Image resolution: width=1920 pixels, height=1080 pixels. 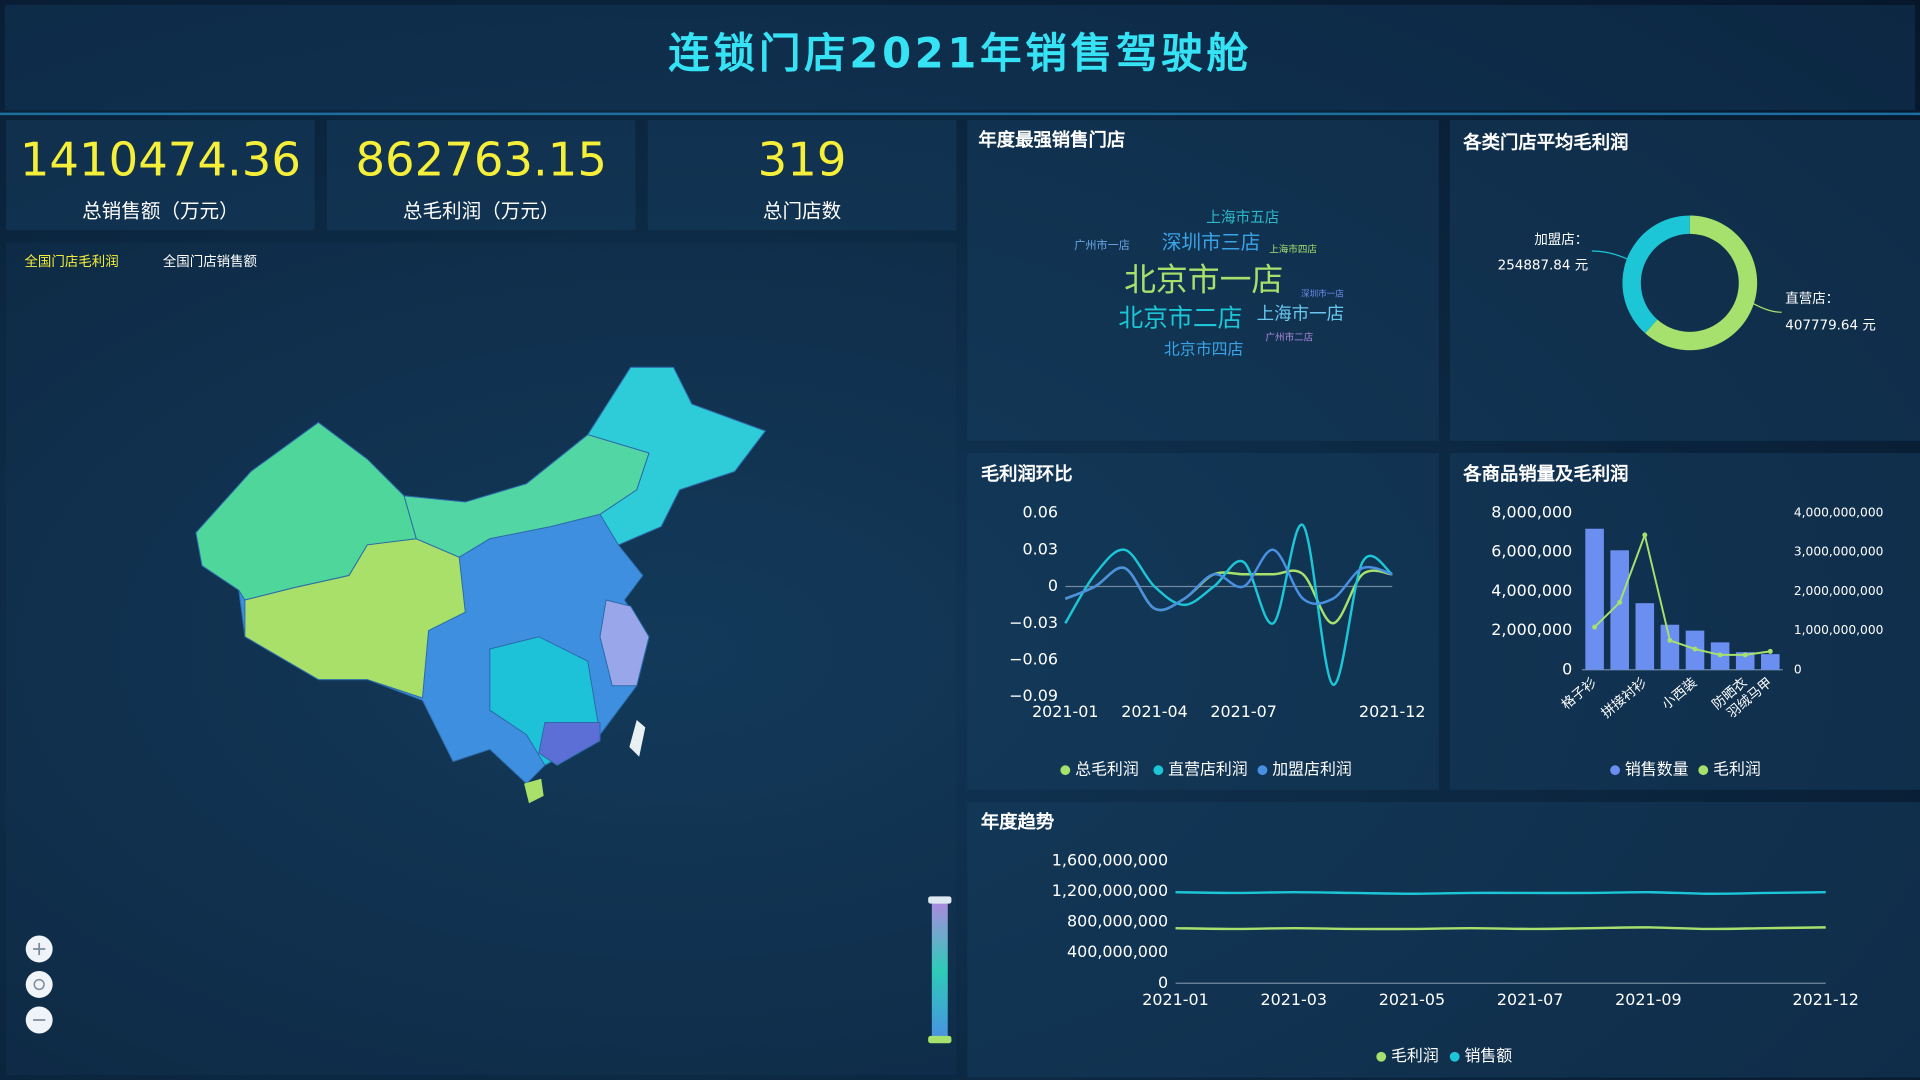 What do you see at coordinates (1839, 630) in the screenshot?
I see `y2-tick-label: 1,000,000,000` at bounding box center [1839, 630].